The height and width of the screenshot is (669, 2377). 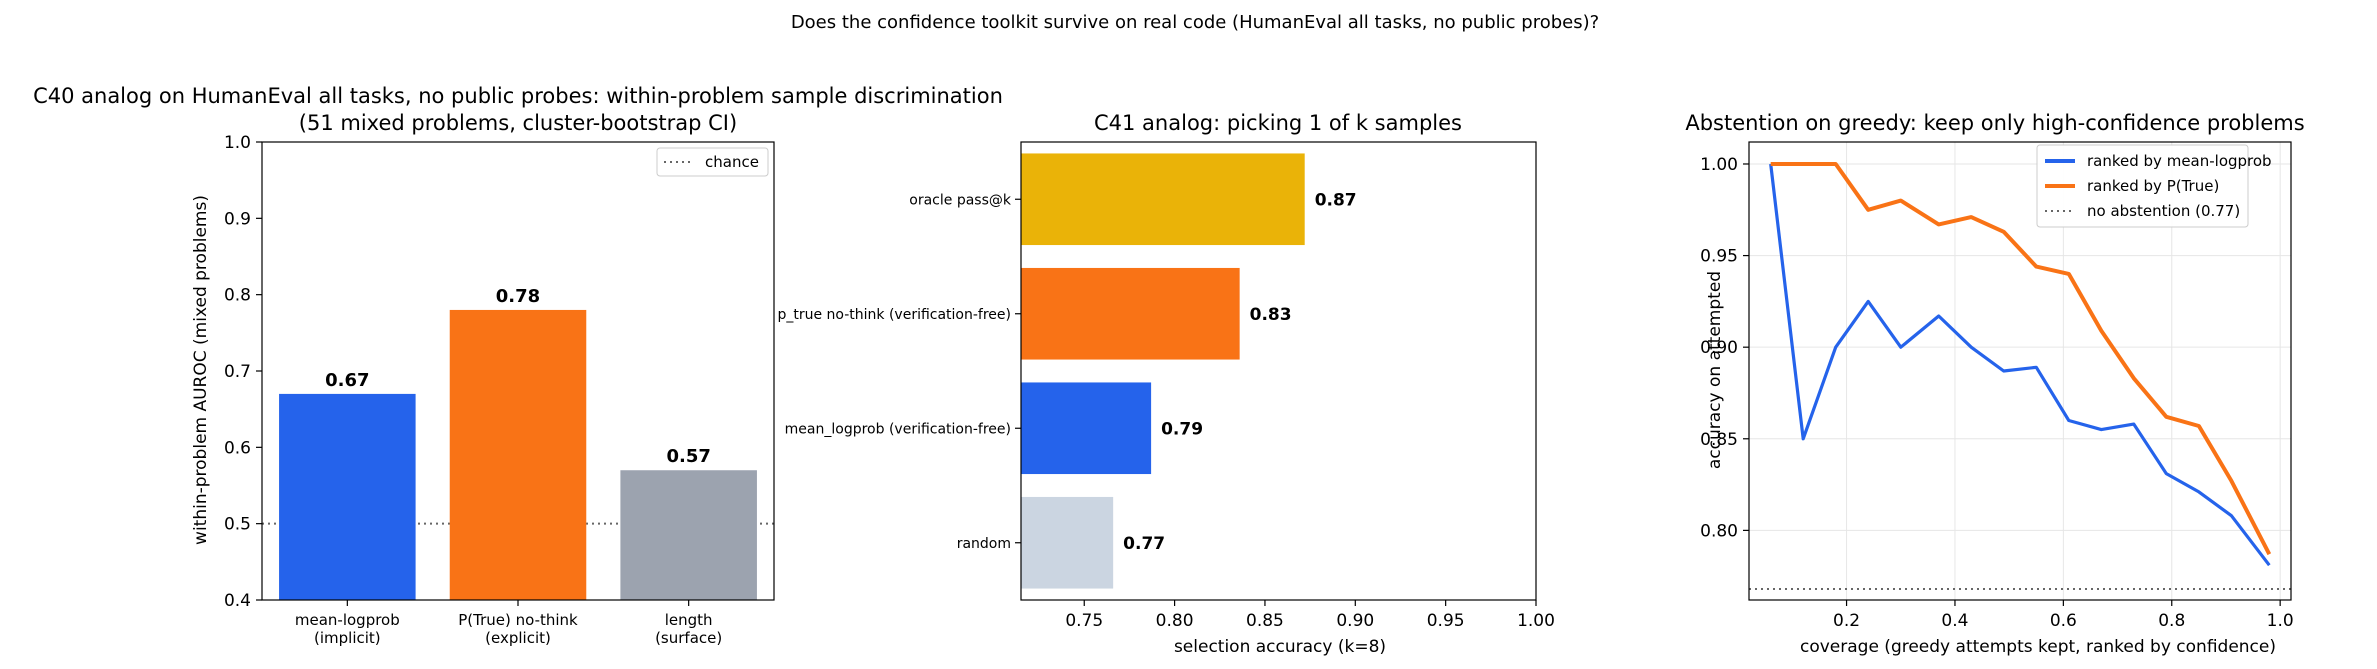 What do you see at coordinates (1271, 315) in the screenshot?
I see `bar-value-label: 0.83` at bounding box center [1271, 315].